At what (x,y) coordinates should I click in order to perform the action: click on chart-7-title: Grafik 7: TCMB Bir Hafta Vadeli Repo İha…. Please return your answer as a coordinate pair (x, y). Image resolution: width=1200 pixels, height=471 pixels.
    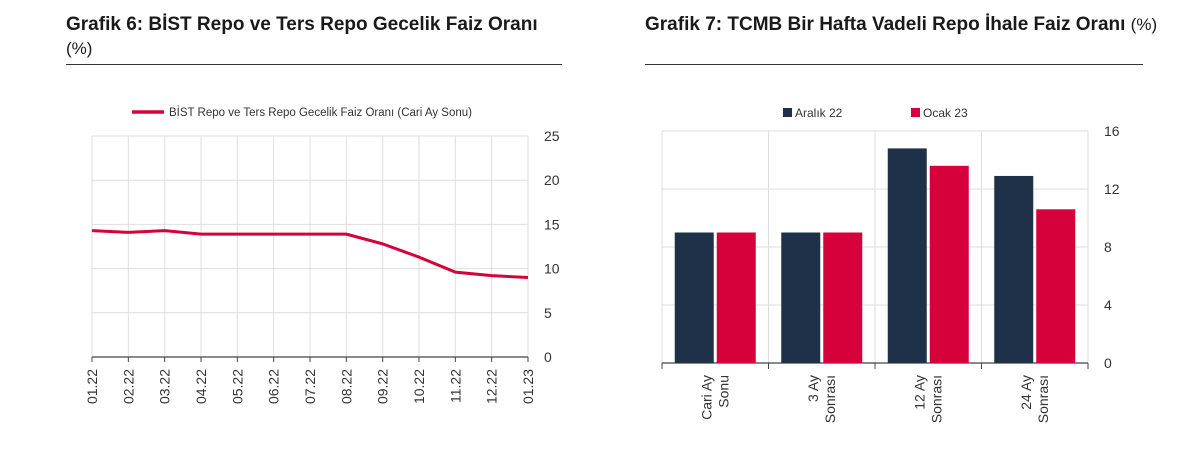
    Looking at the image, I should click on (905, 25).